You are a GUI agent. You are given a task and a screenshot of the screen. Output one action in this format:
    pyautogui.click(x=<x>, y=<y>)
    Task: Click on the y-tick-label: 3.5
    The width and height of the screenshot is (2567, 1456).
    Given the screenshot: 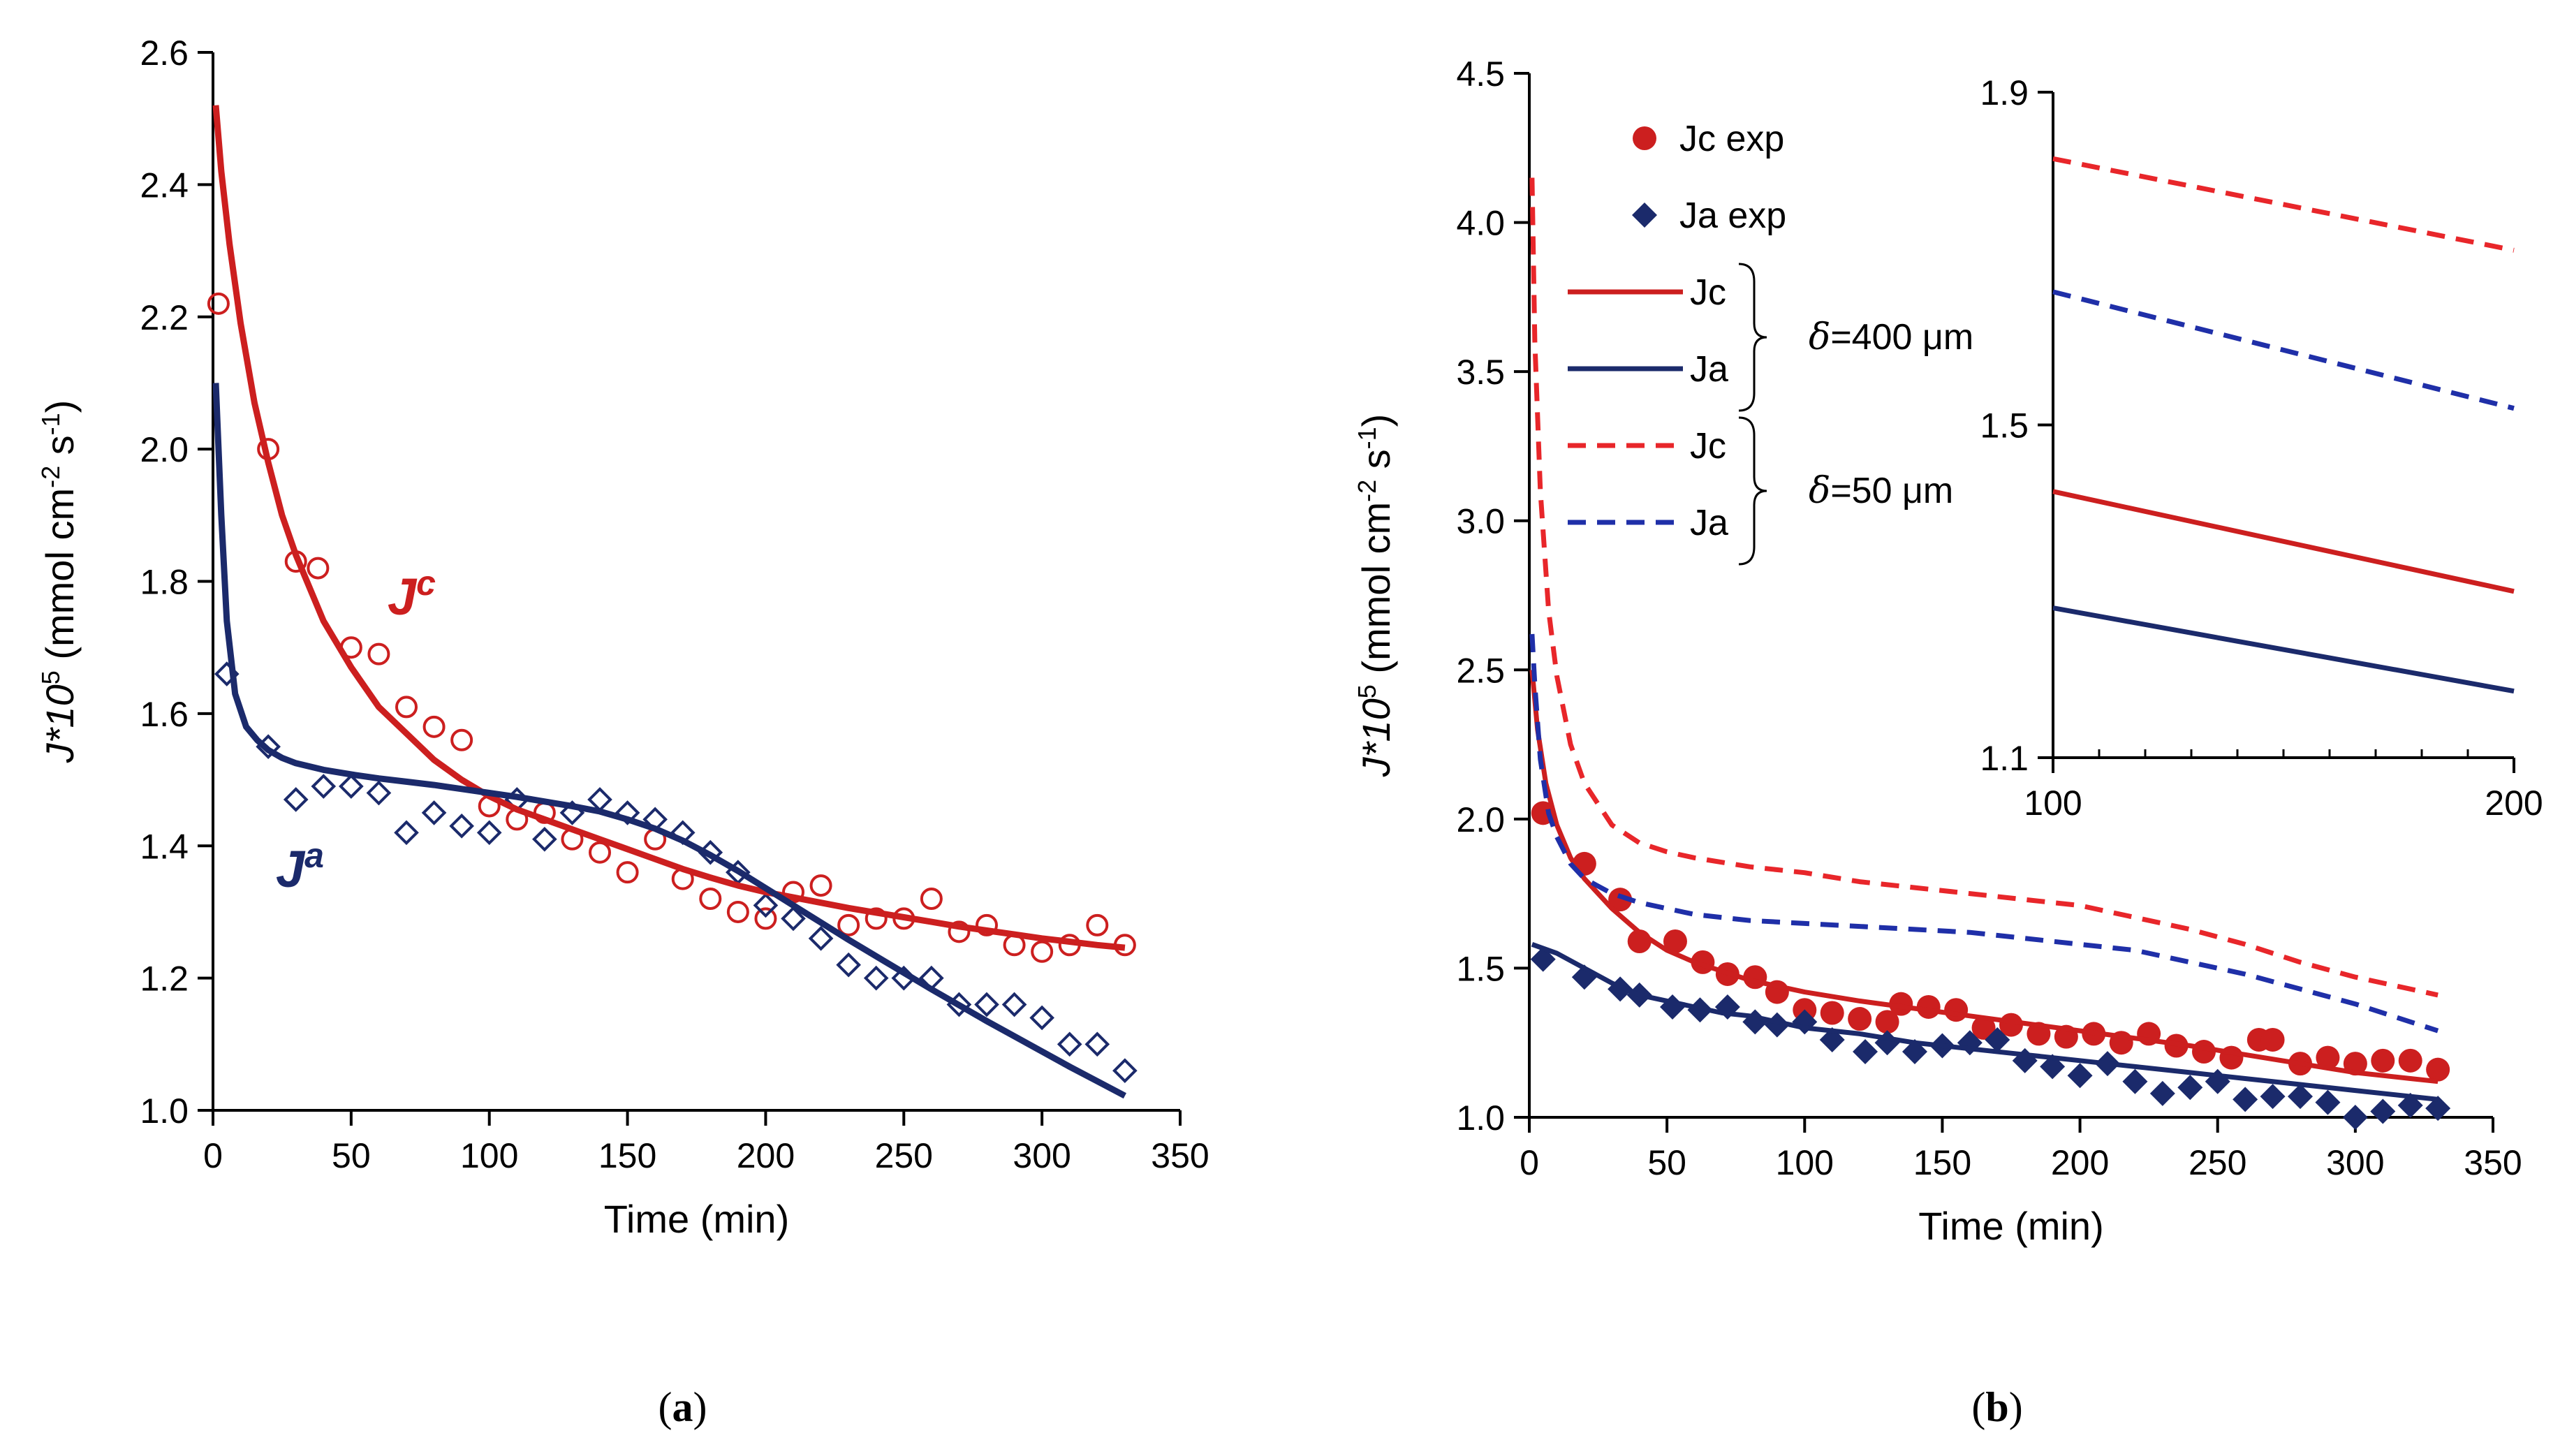 What is the action you would take?
    pyautogui.click(x=1480, y=372)
    